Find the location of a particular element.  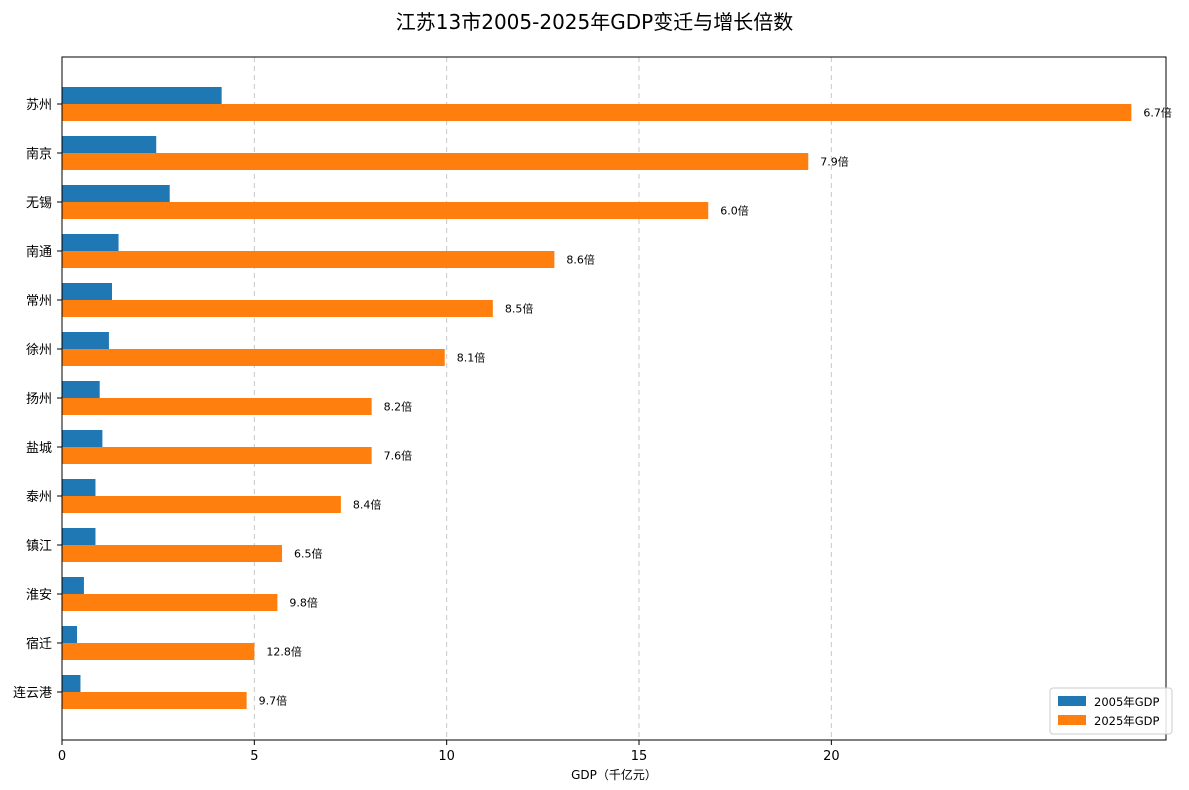

bar-2025-宿迁 is located at coordinates (158, 651).